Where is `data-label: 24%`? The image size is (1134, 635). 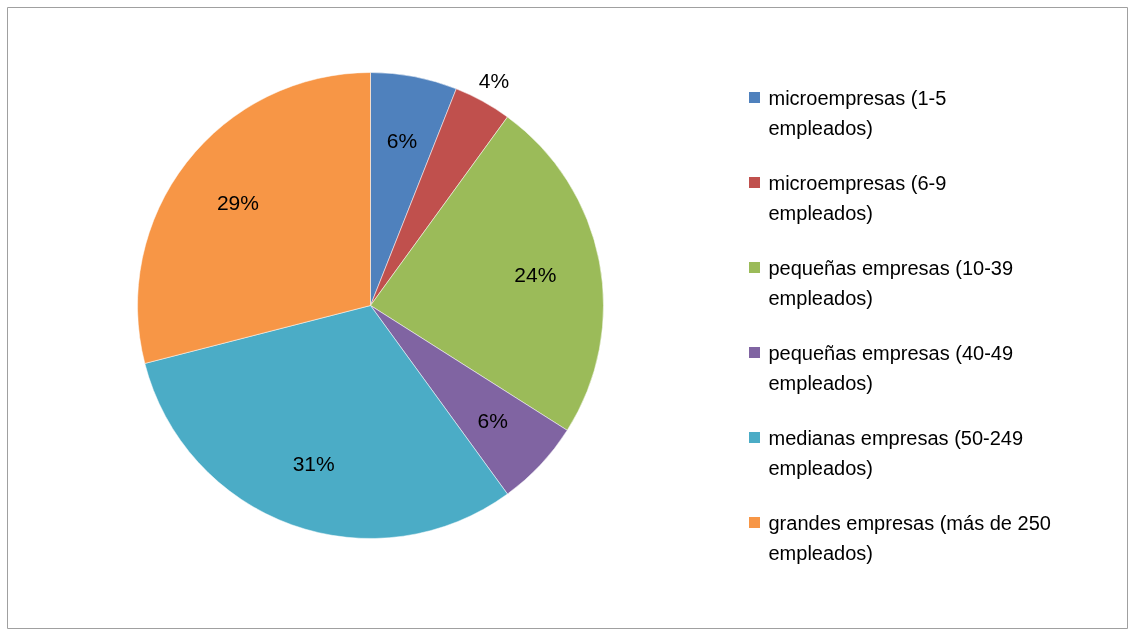 data-label: 24% is located at coordinates (535, 274).